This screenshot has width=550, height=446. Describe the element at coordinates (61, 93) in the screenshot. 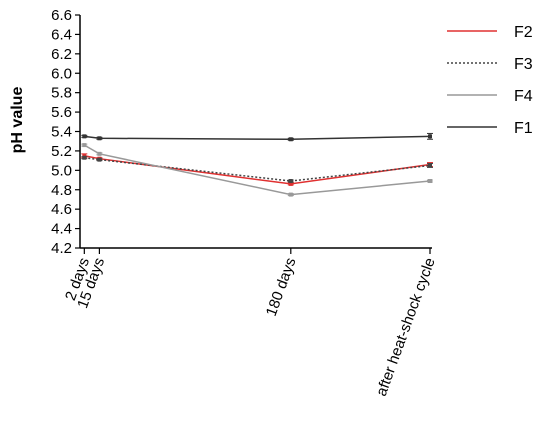

I see `y-tick-label: 5.8` at that location.